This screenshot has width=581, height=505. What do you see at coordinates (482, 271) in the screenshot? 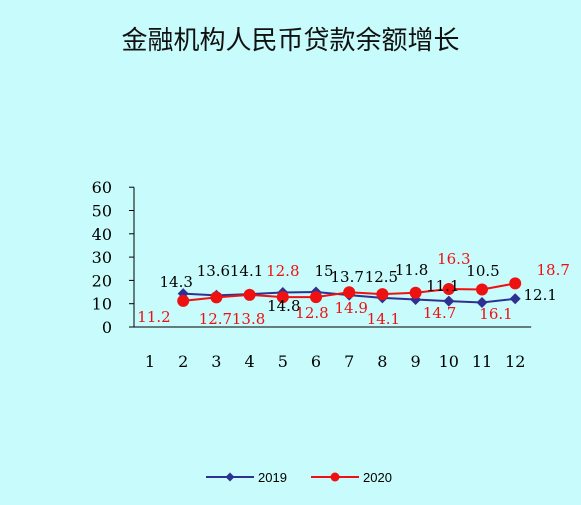
I see `data-label: 10.5` at bounding box center [482, 271].